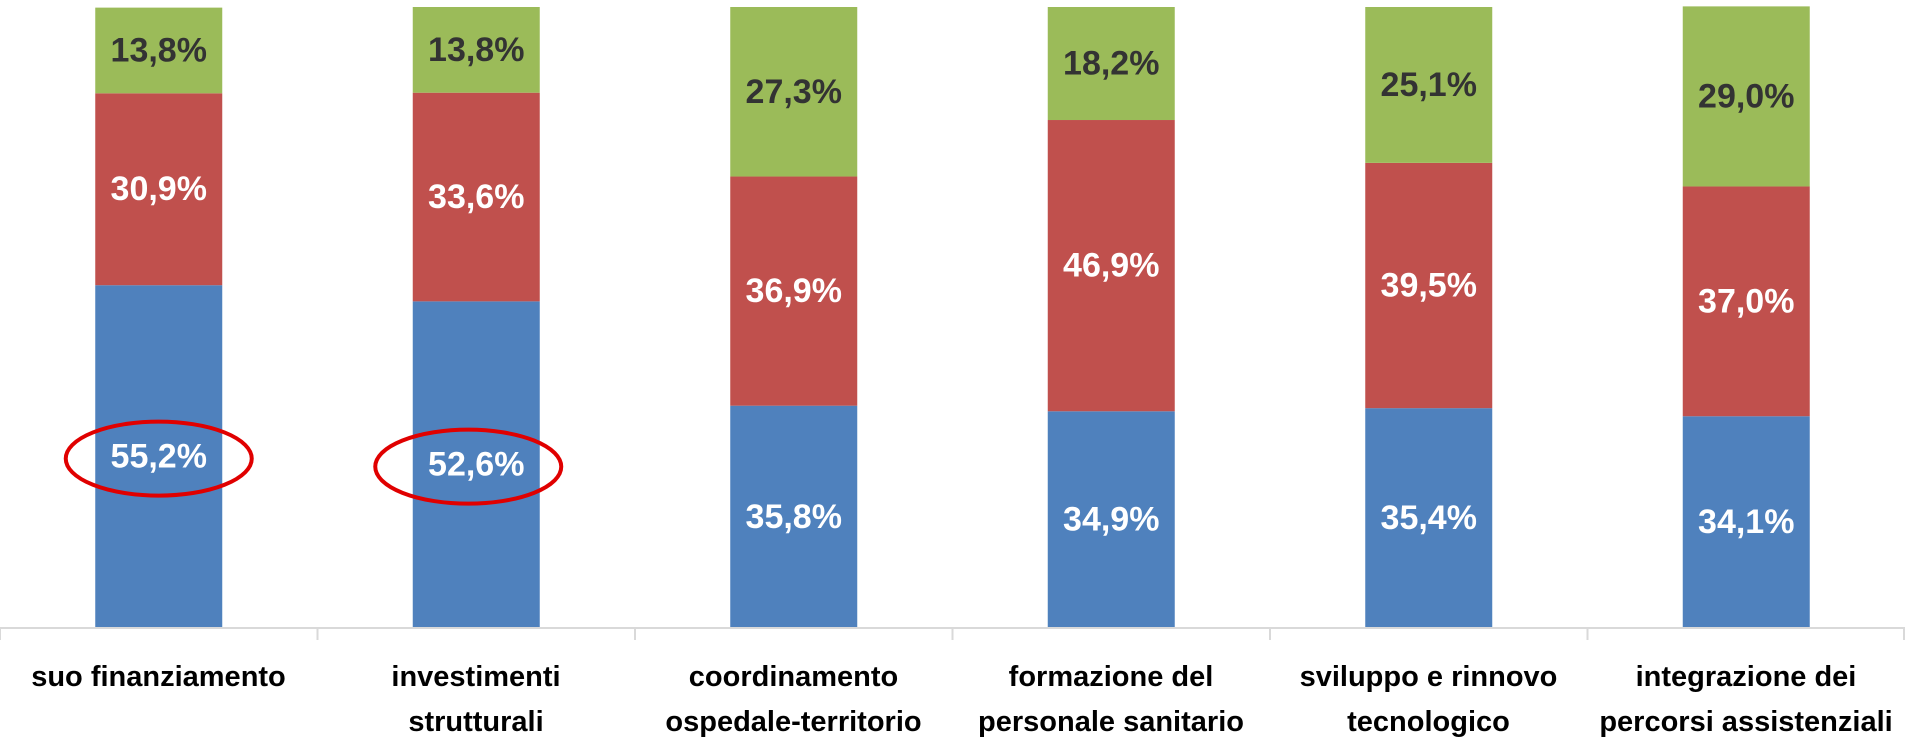 This screenshot has width=1915, height=740. What do you see at coordinates (793, 699) in the screenshot?
I see `x-tick-label: coordinamento ospedale-territorio` at bounding box center [793, 699].